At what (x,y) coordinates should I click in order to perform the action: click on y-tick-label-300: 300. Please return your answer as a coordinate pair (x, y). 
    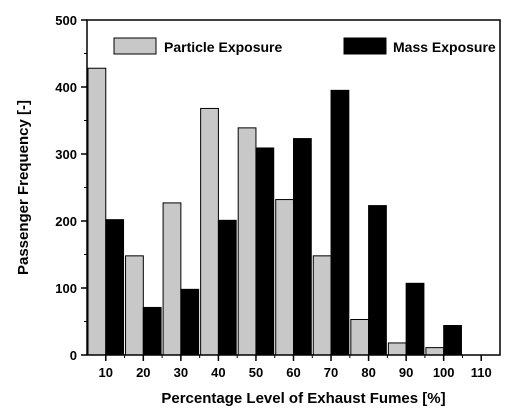
    Looking at the image, I should click on (66, 154).